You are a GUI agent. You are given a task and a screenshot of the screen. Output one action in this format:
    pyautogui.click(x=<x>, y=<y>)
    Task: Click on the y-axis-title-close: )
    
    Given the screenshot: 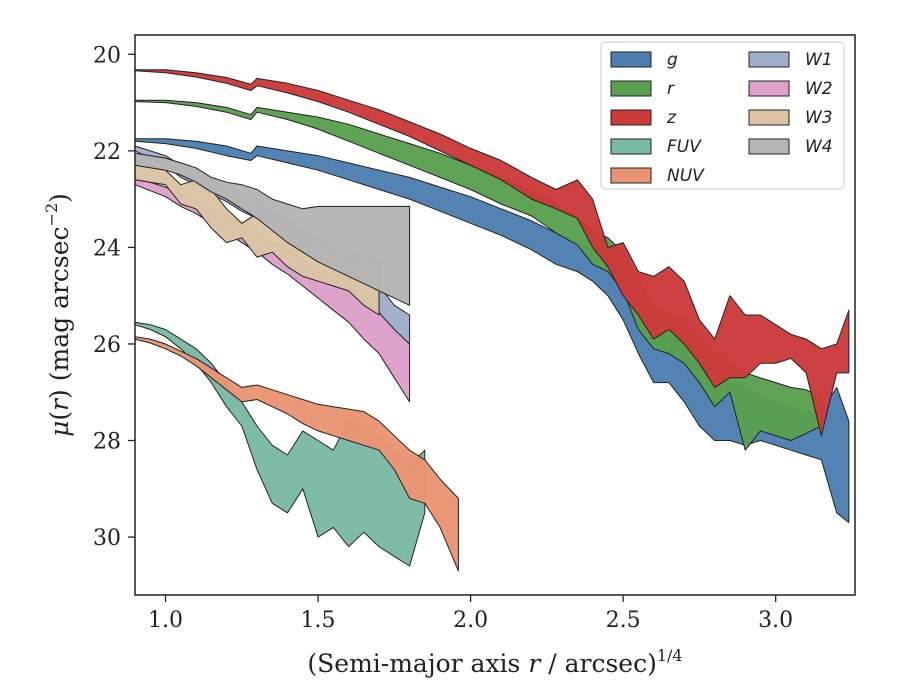 What is the action you would take?
    pyautogui.click(x=59, y=394)
    